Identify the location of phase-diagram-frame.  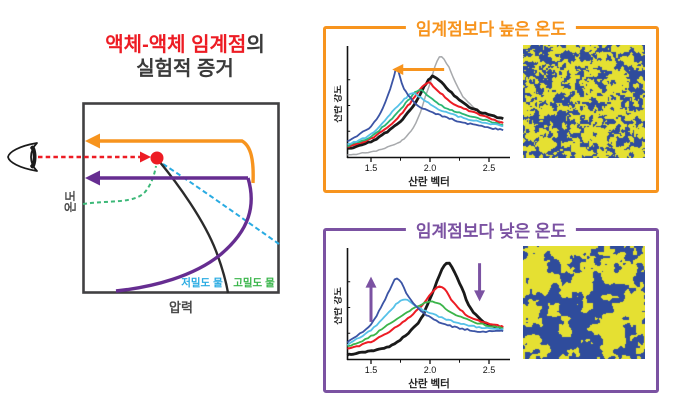
(181, 198).